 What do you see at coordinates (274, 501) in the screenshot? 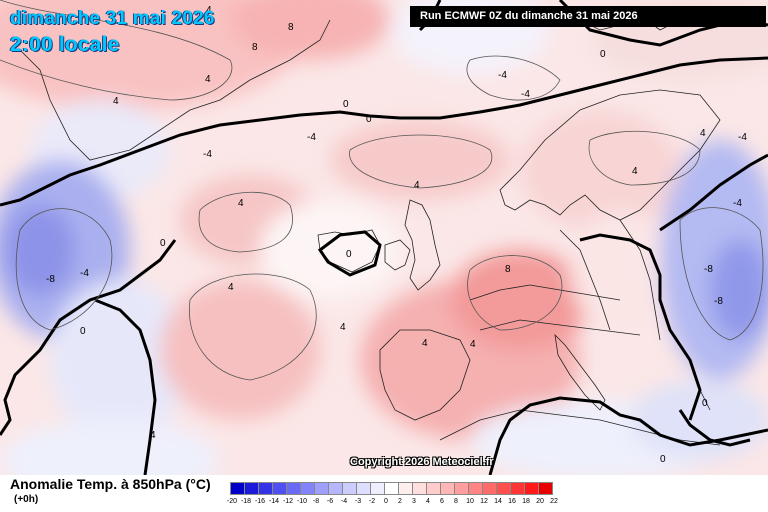
I see `colorbar-tick-label: -14` at bounding box center [274, 501].